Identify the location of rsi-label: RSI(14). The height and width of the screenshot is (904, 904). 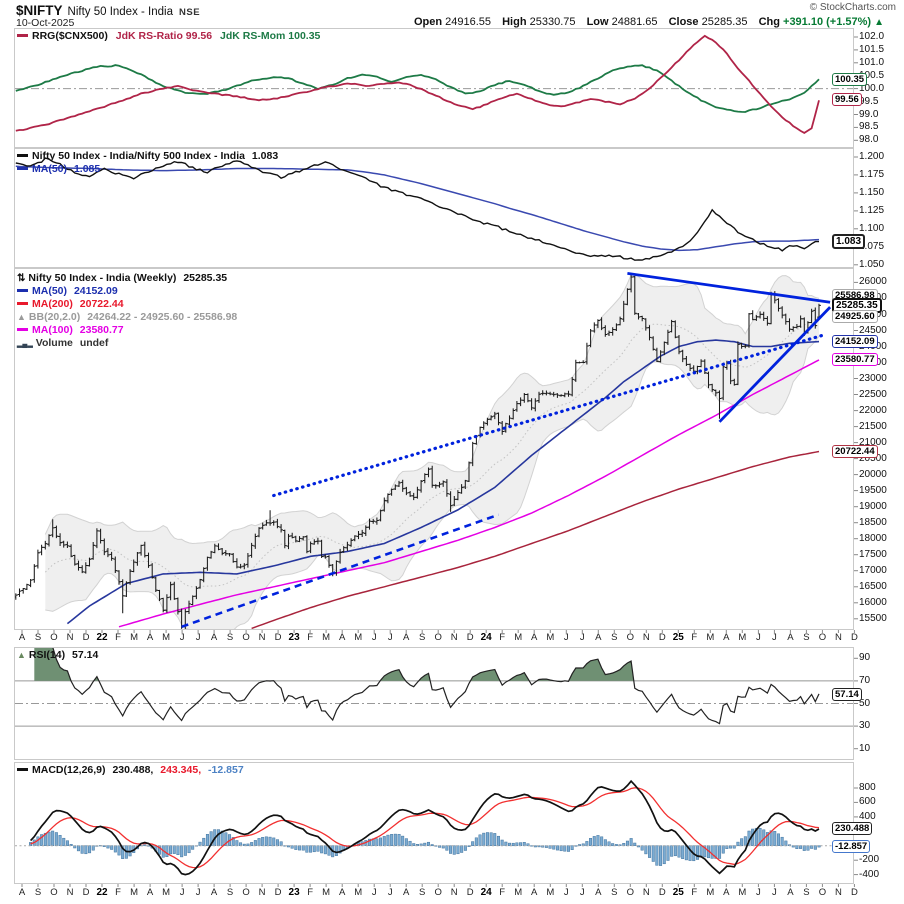
(47, 655).